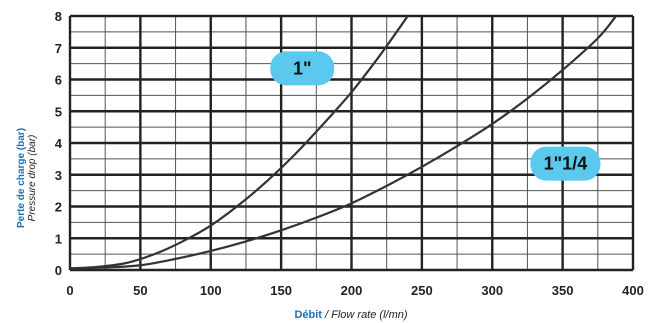 This screenshot has height=323, width=648. I want to click on y-axis-title-primary: Perte de charge (bar), so click(21, 178).